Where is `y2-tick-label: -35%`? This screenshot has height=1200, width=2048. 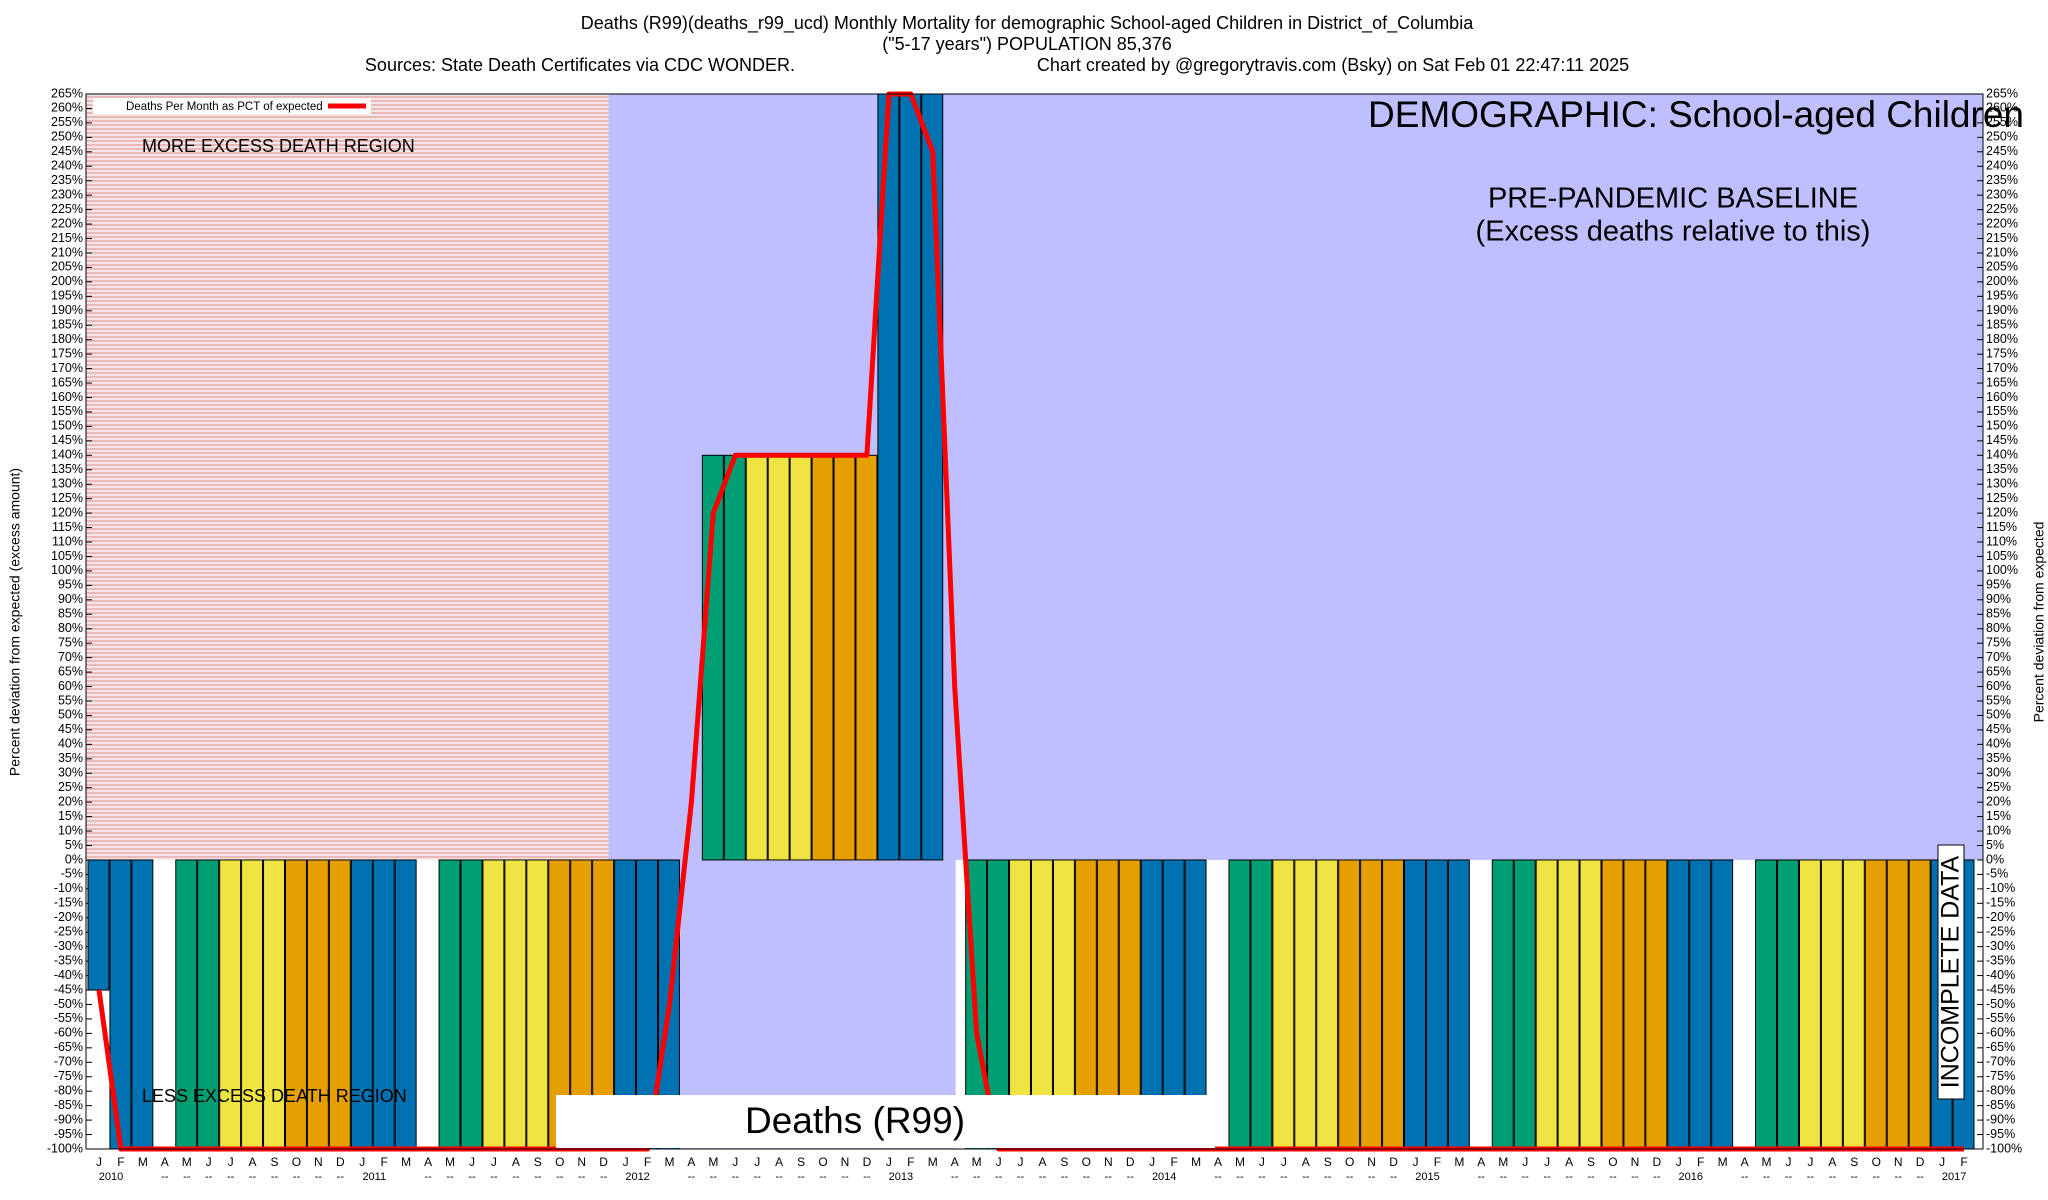 y2-tick-label: -35% is located at coordinates (2000, 960).